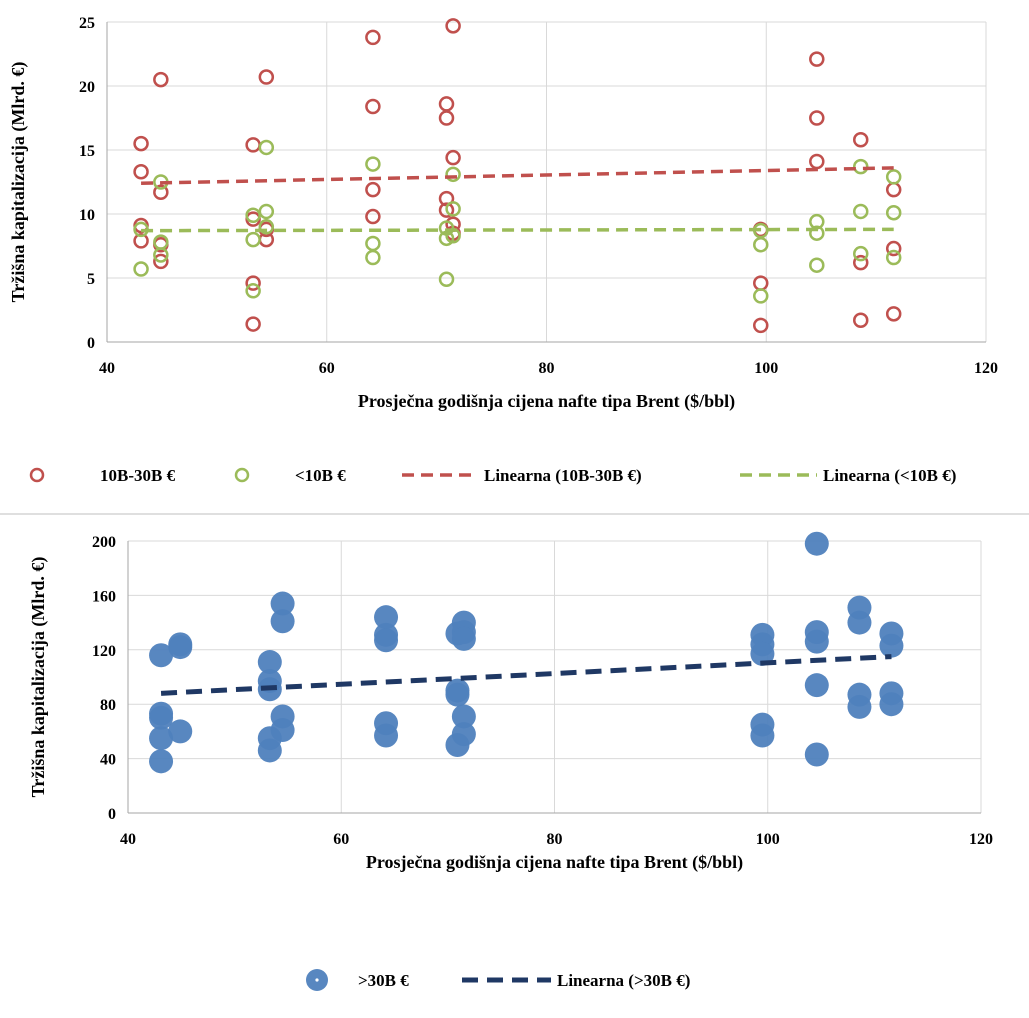 The image size is (1029, 1018). I want to click on x-tick-label: 120, so click(986, 368).